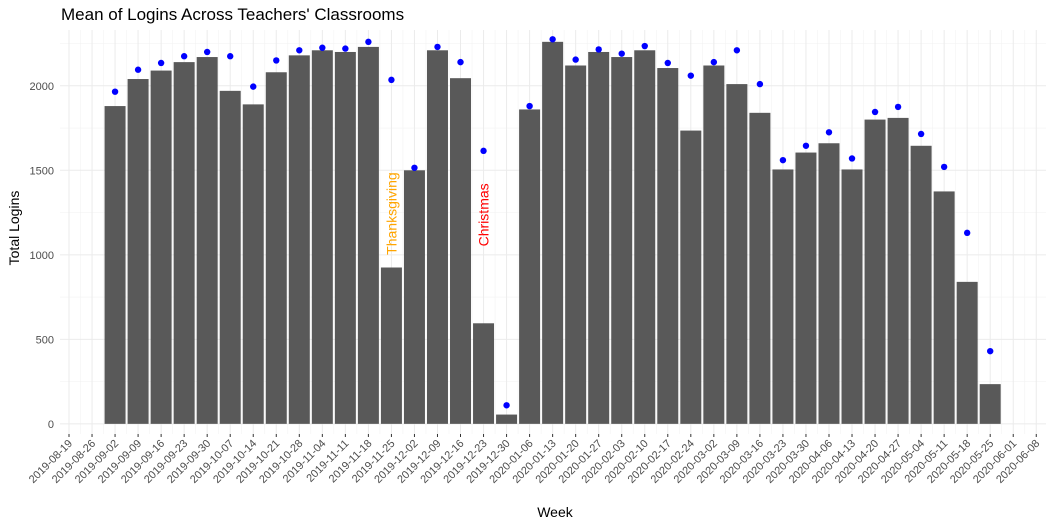 The height and width of the screenshot is (528, 1056). What do you see at coordinates (45, 340) in the screenshot?
I see `y-tick-label: 500` at bounding box center [45, 340].